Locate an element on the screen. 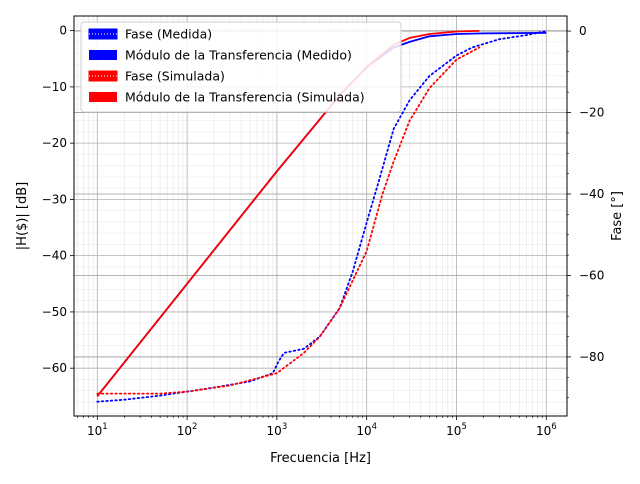 The image size is (640, 484). x-tick-label: 10³ is located at coordinates (277, 430).